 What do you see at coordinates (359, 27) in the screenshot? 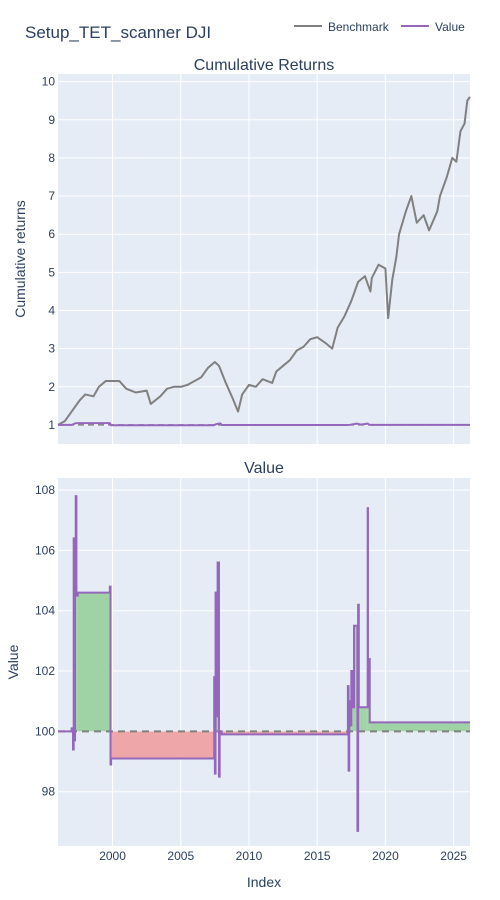
I see `legend-label-benchmark: Benchmark` at bounding box center [359, 27].